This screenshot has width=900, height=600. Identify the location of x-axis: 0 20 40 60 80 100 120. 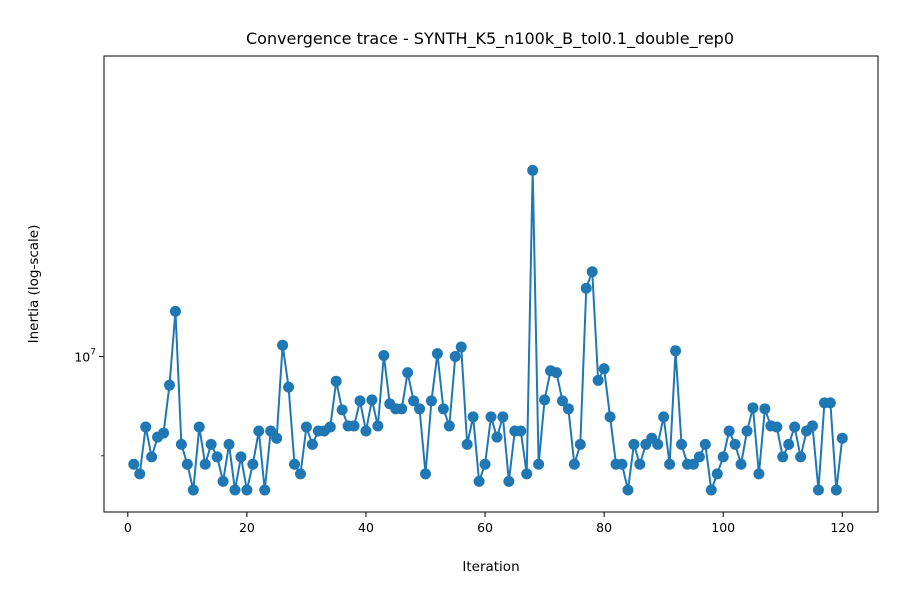
(489, 523).